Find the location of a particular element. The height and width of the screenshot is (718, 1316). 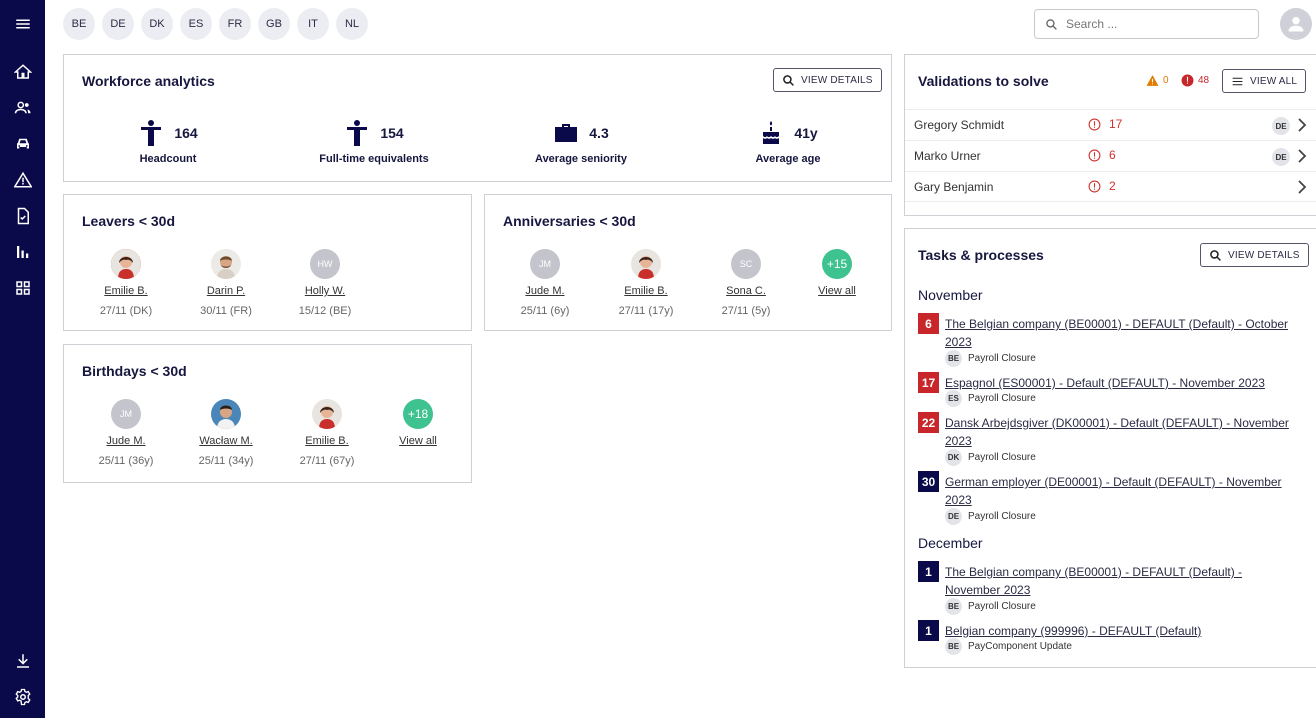

view-all-label: VIEW ALL is located at coordinates (1274, 81).